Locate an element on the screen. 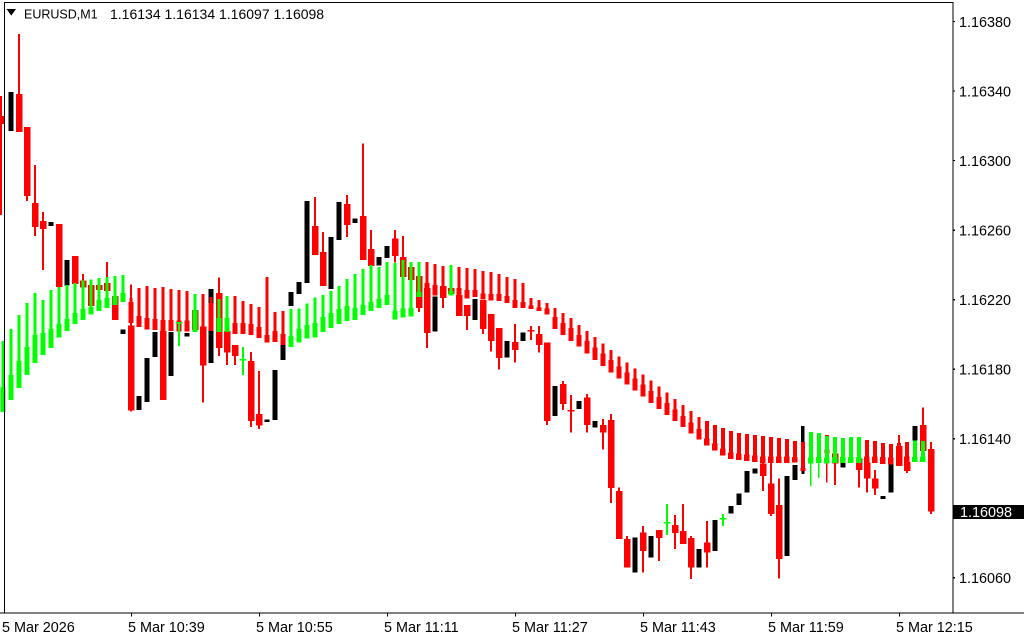 This screenshot has width=1024, height=640. svg-text: 1.16260 is located at coordinates (985, 231).